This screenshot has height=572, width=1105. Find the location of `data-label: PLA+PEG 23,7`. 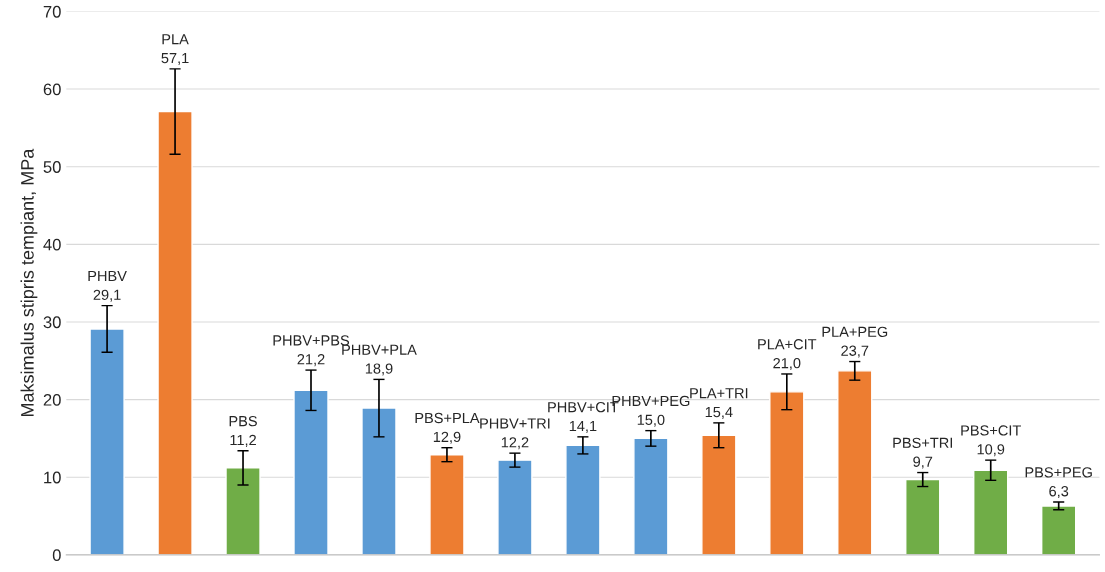

data-label: PLA+PEG 23,7 is located at coordinates (855, 342).